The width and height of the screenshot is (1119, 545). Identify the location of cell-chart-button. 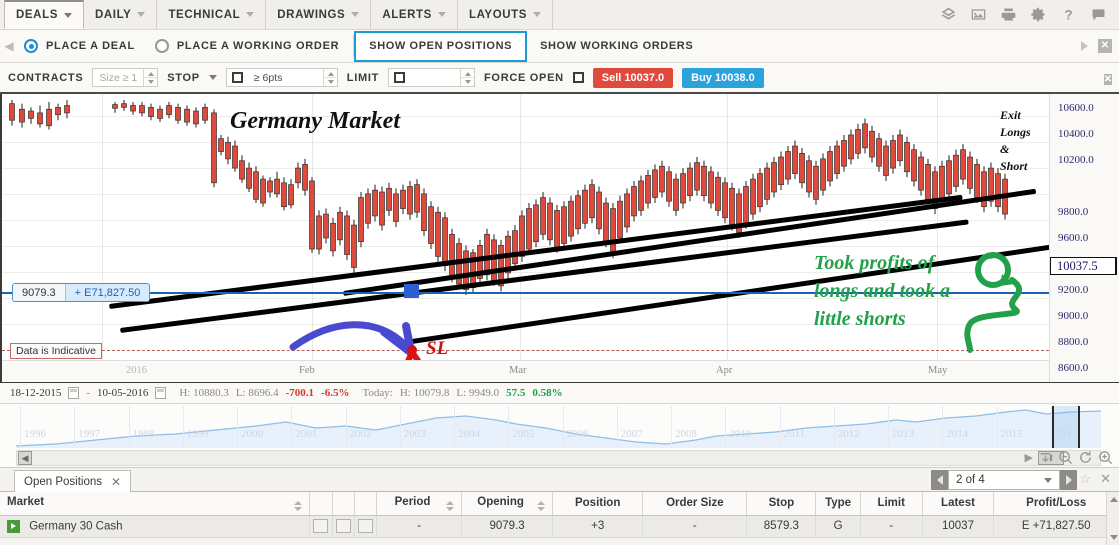
(343, 526).